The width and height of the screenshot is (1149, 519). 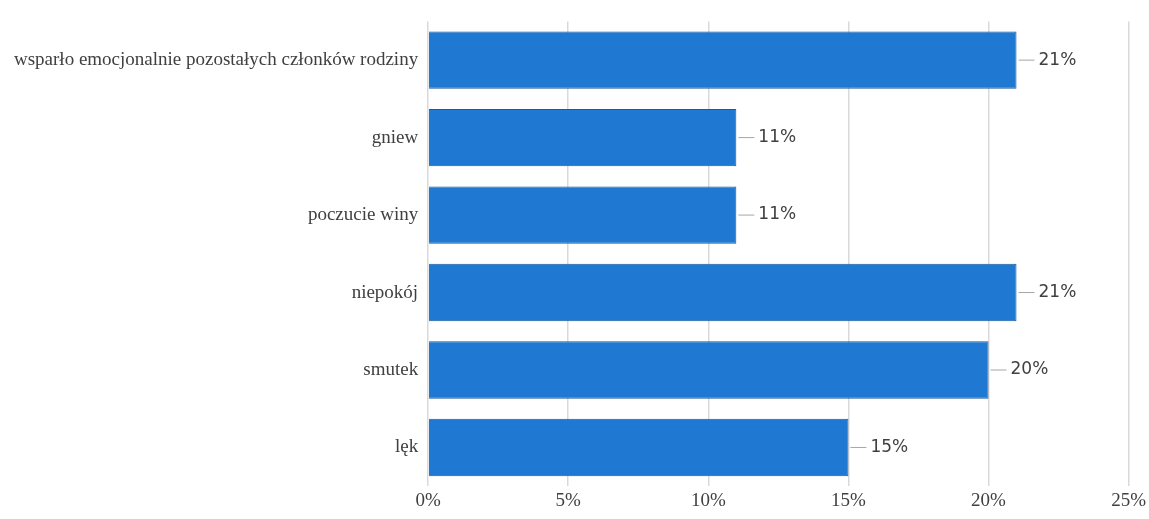 I want to click on x-tick-label: 20%, so click(x=989, y=499).